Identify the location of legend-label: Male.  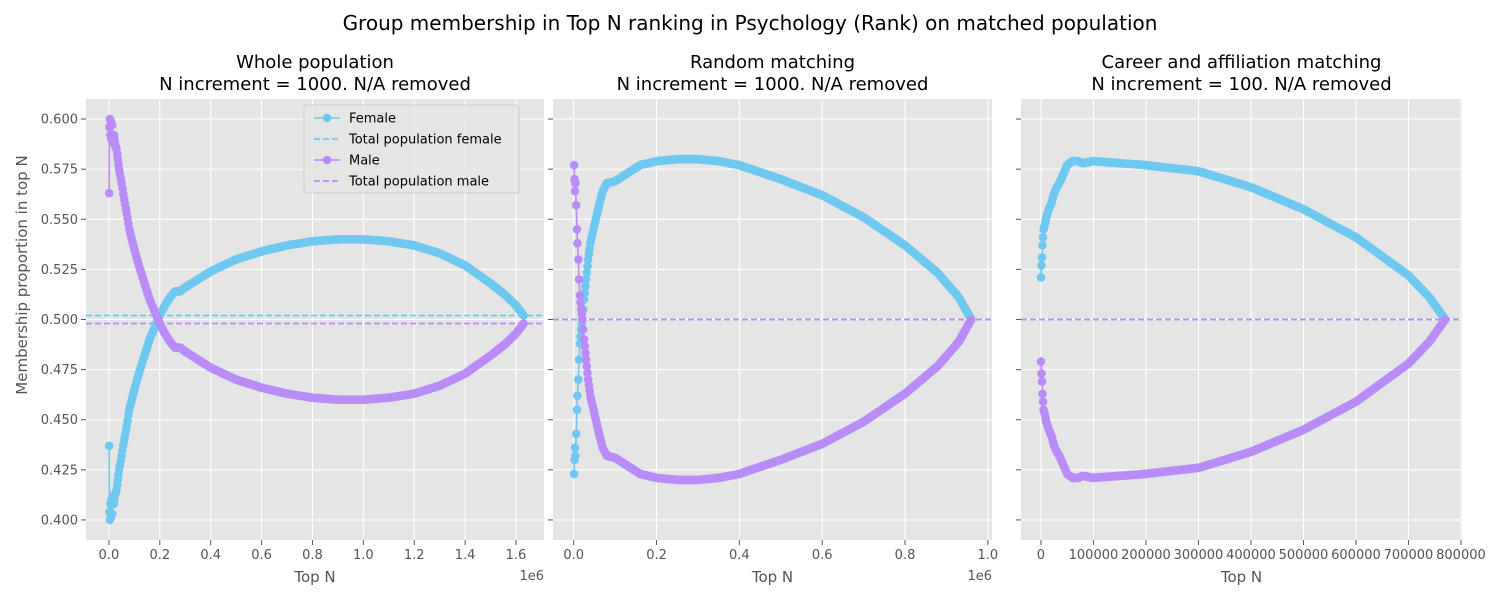
(364, 161).